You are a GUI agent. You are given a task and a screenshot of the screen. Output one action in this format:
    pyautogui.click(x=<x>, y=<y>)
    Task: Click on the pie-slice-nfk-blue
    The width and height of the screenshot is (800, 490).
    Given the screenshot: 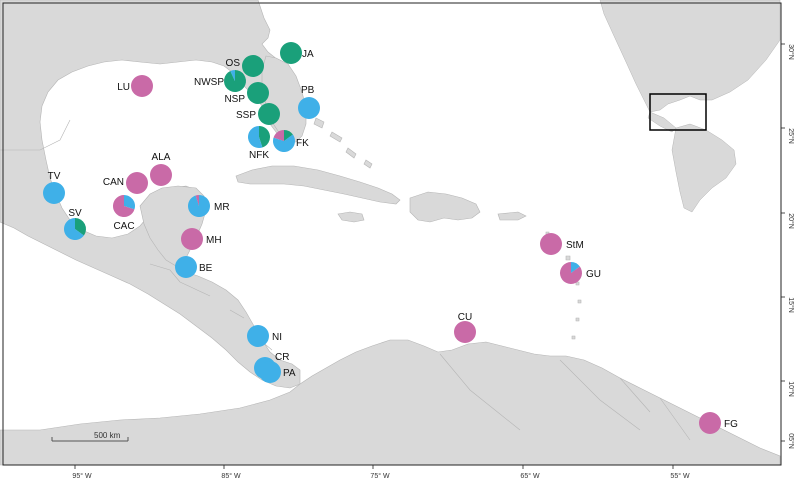 What is the action you would take?
    pyautogui.click(x=255, y=137)
    